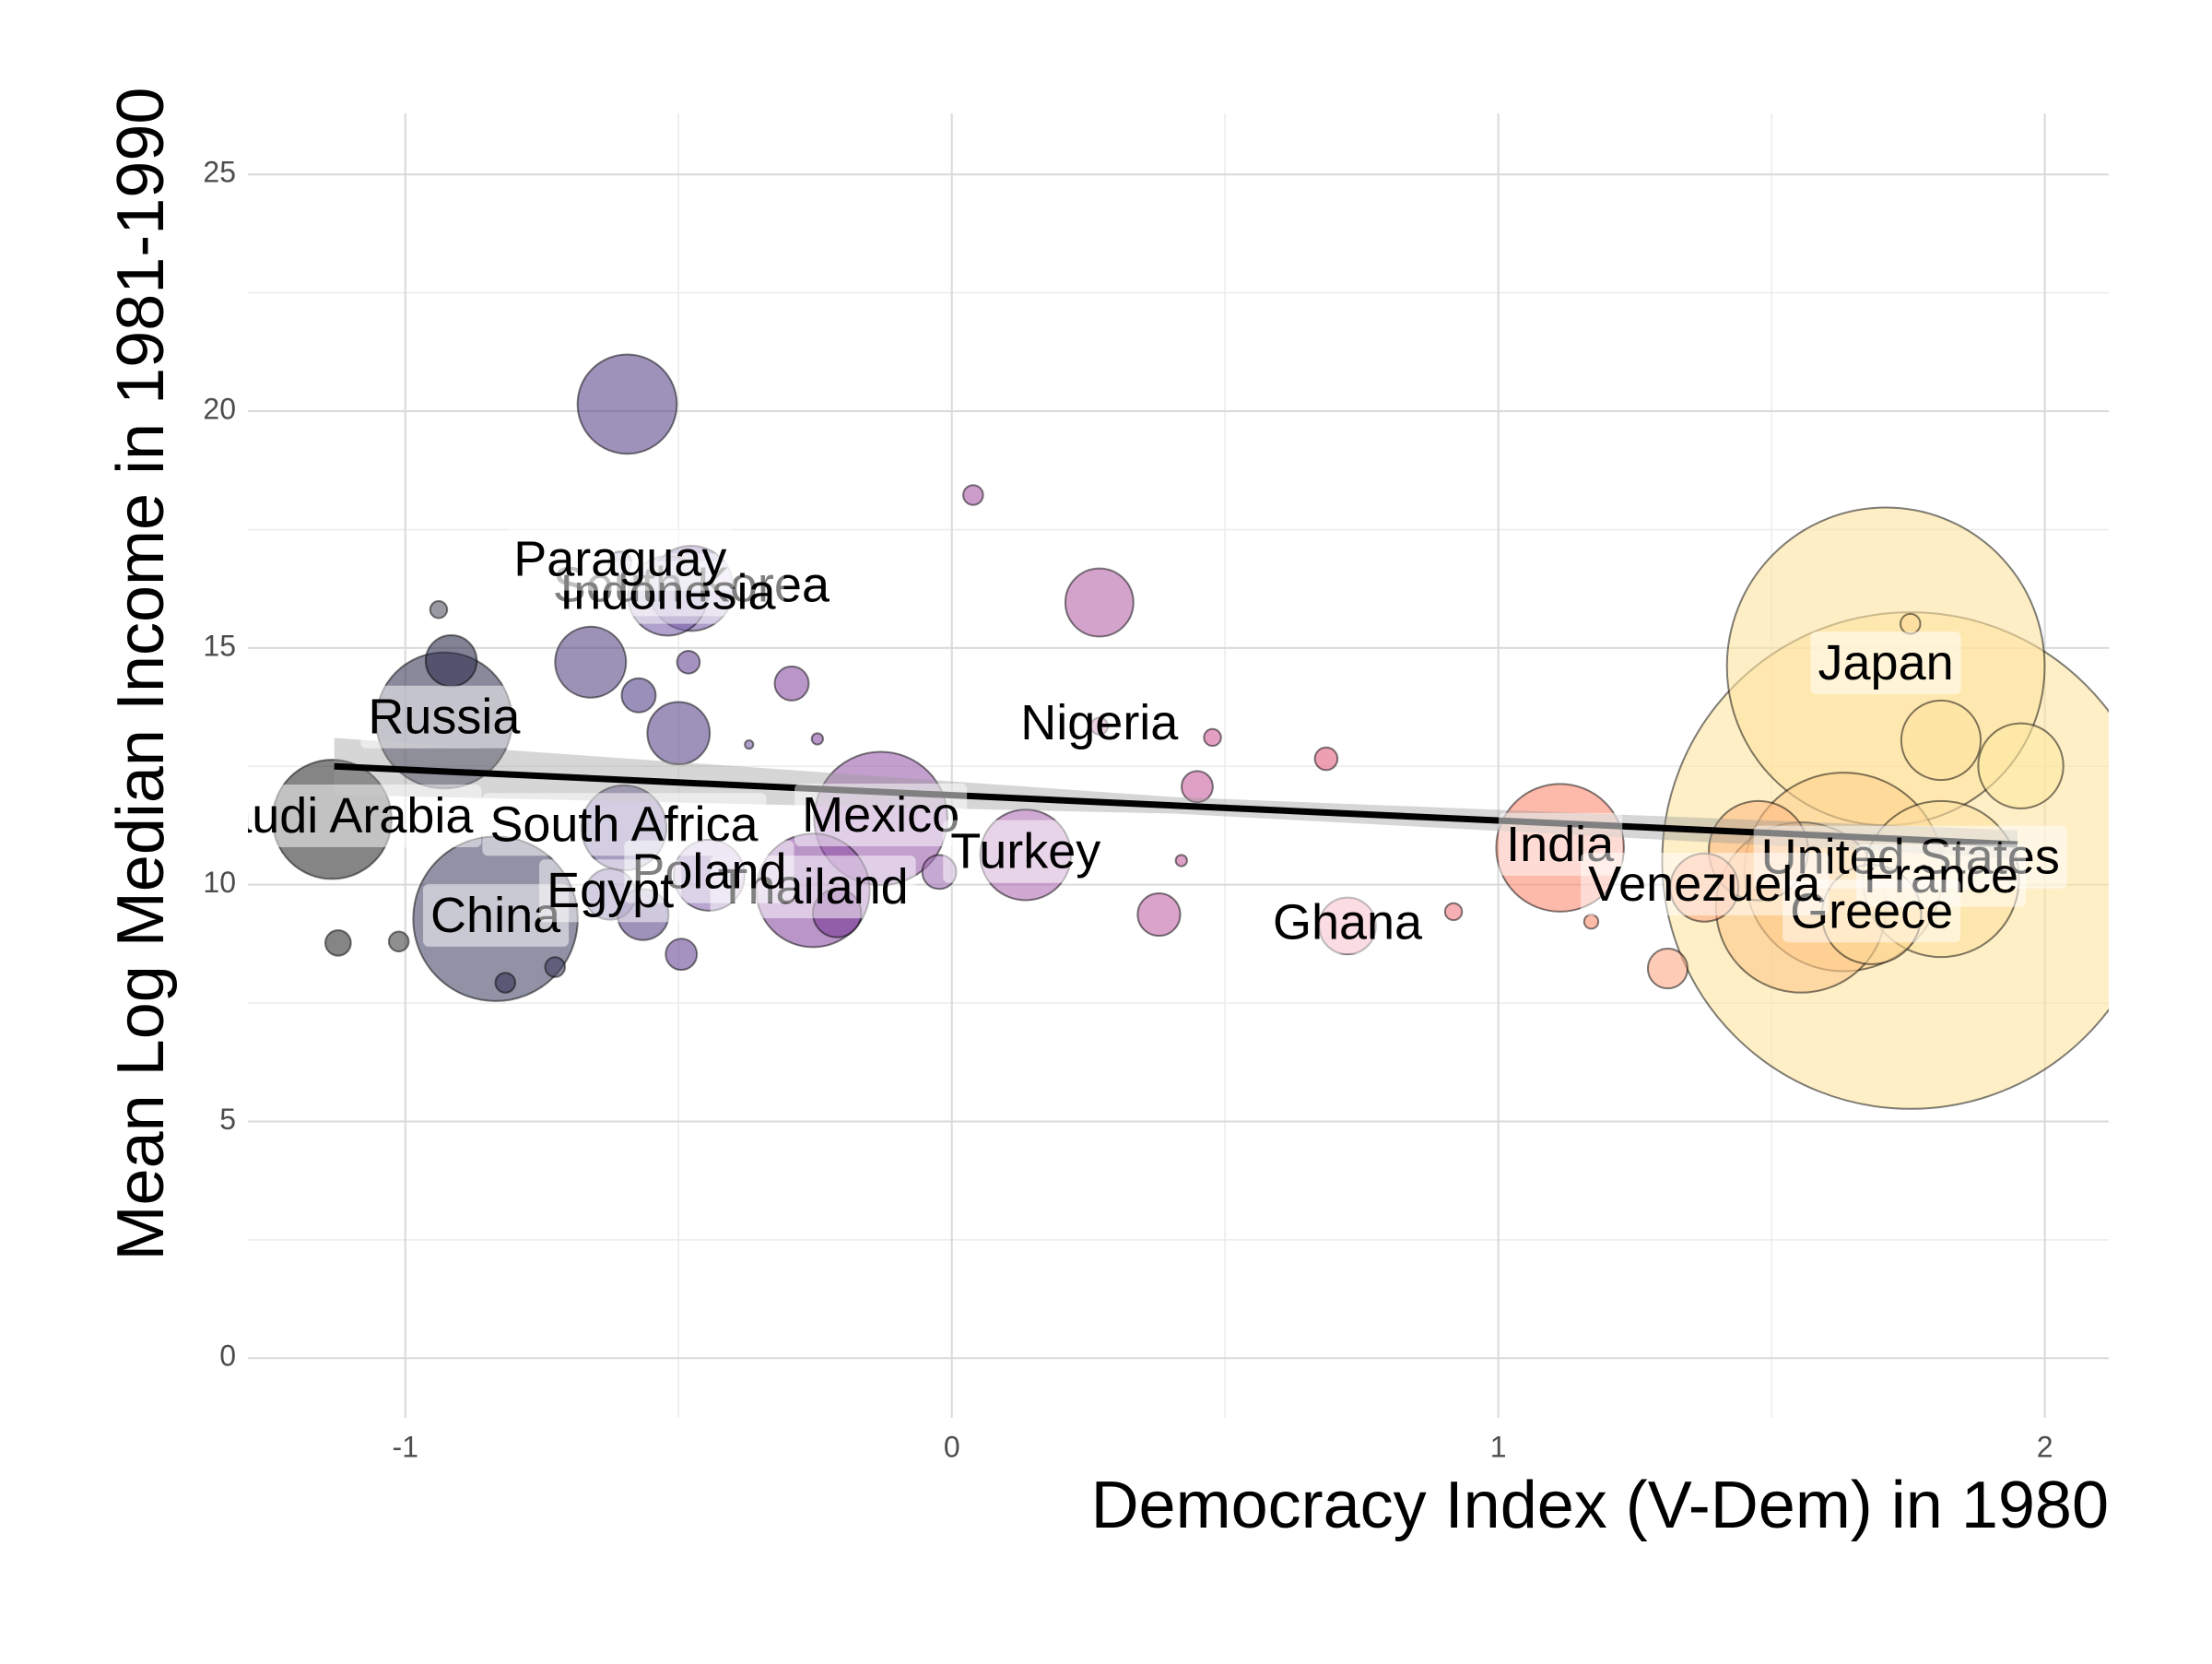 This screenshot has width=2212, height=1664. What do you see at coordinates (1176, 805) in the screenshot?
I see `trend-line` at bounding box center [1176, 805].